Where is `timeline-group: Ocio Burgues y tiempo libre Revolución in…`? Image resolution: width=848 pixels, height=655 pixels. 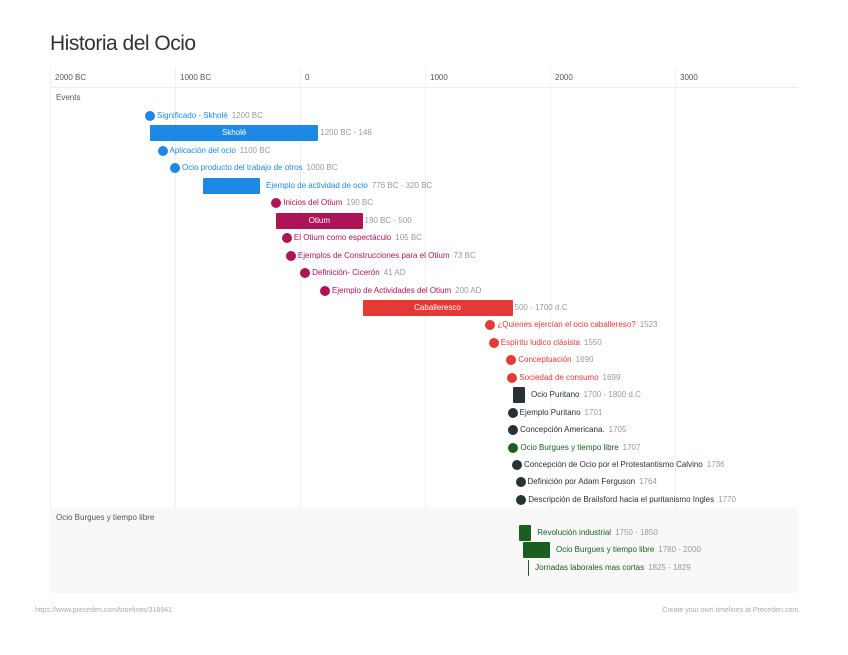
timeline-group: Ocio Burgues y tiempo libre Revolución in… is located at coordinates (424, 550).